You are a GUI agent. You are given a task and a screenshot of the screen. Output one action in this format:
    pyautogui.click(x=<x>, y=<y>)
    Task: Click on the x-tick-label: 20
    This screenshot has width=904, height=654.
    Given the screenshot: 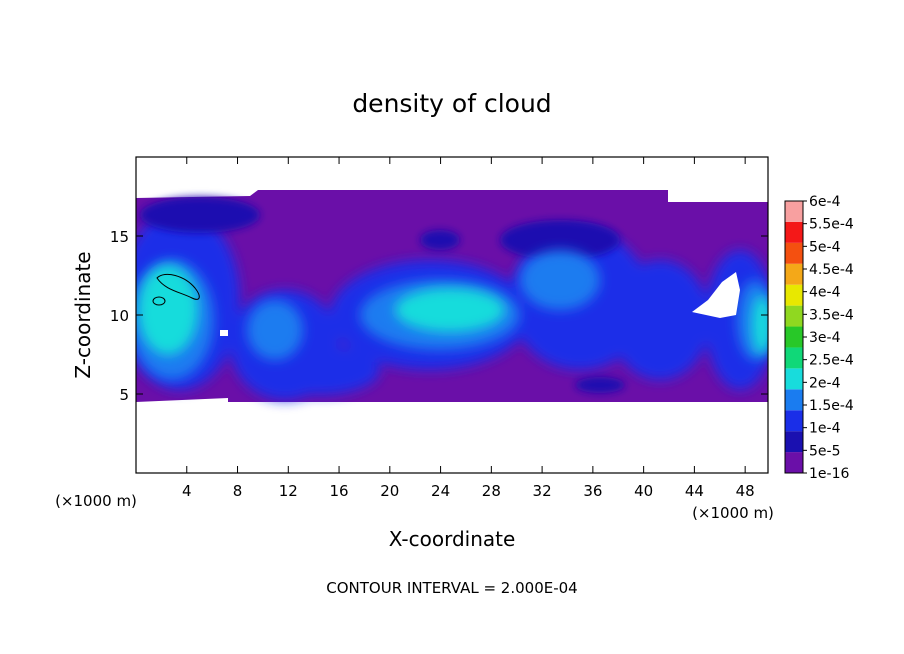 What is the action you would take?
    pyautogui.click(x=389, y=491)
    